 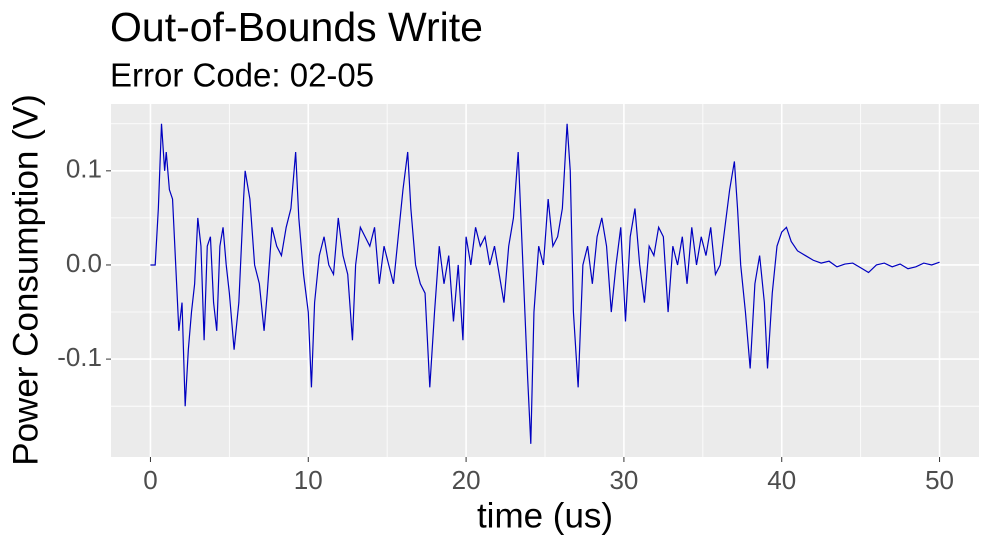 I want to click on y-axis-title: Power Consumption (V), so click(x=25, y=280).